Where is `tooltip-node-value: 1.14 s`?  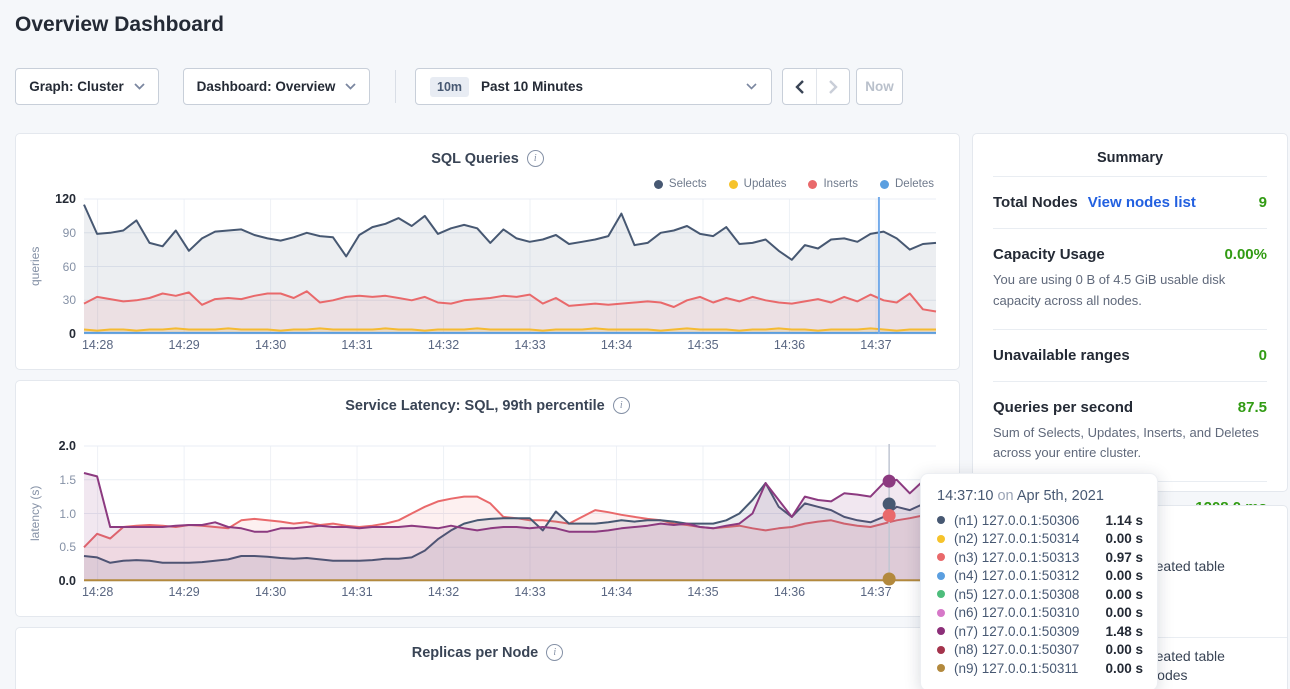
tooltip-node-value: 1.14 s is located at coordinates (1124, 520).